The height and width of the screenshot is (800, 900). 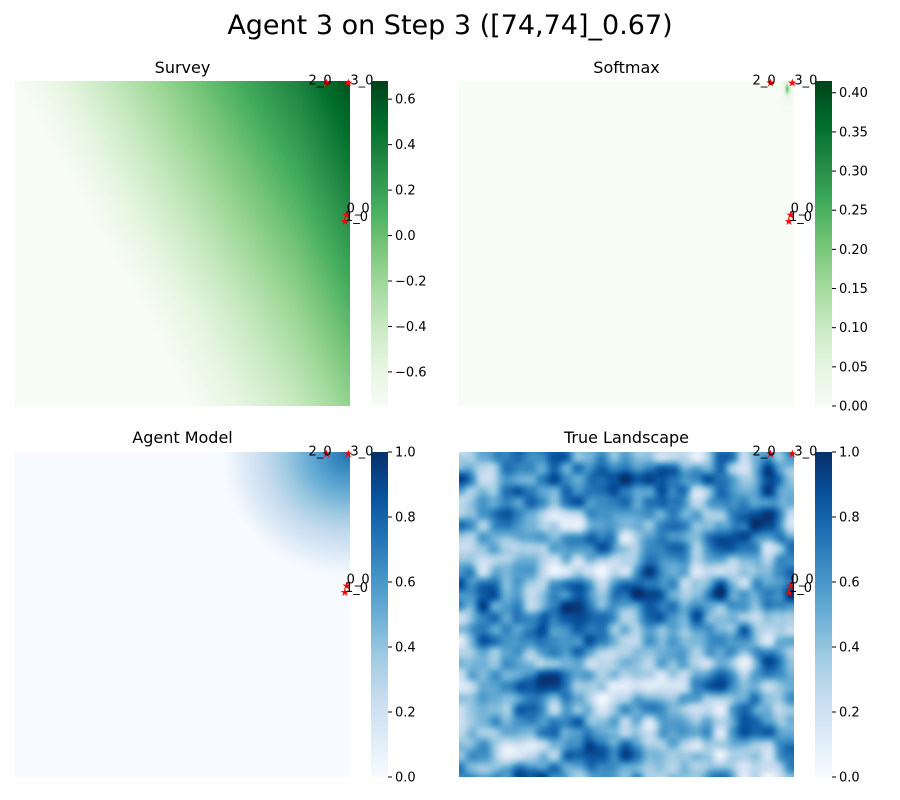 What do you see at coordinates (405, 236) in the screenshot?
I see `survey-colorbar-tick-label: 0.0` at bounding box center [405, 236].